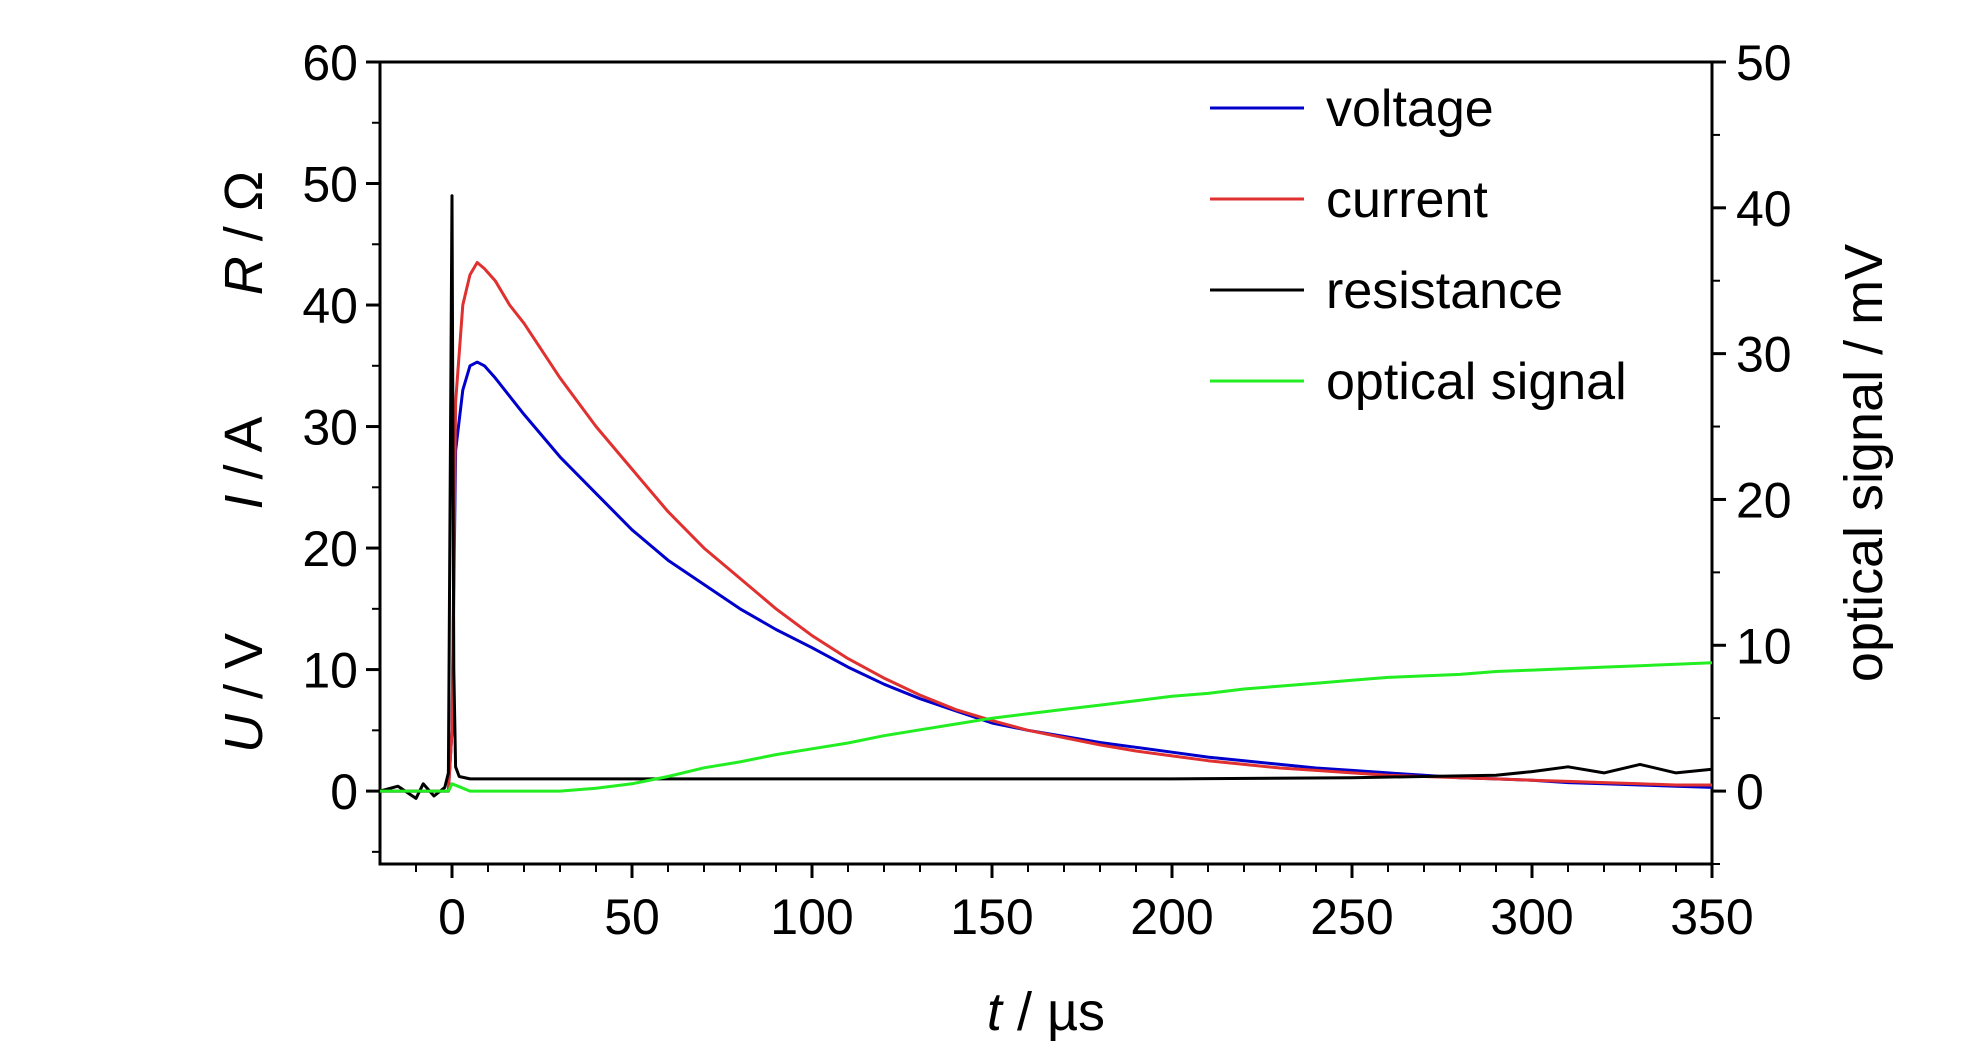  I want to click on svg-text: I / A, so click(244, 462).